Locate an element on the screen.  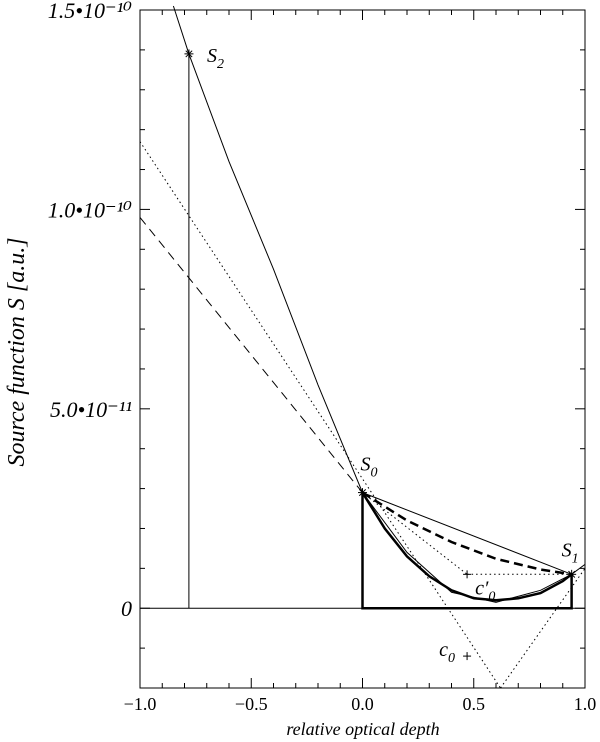
y-tick-label: 0 is located at coordinates (126, 608).